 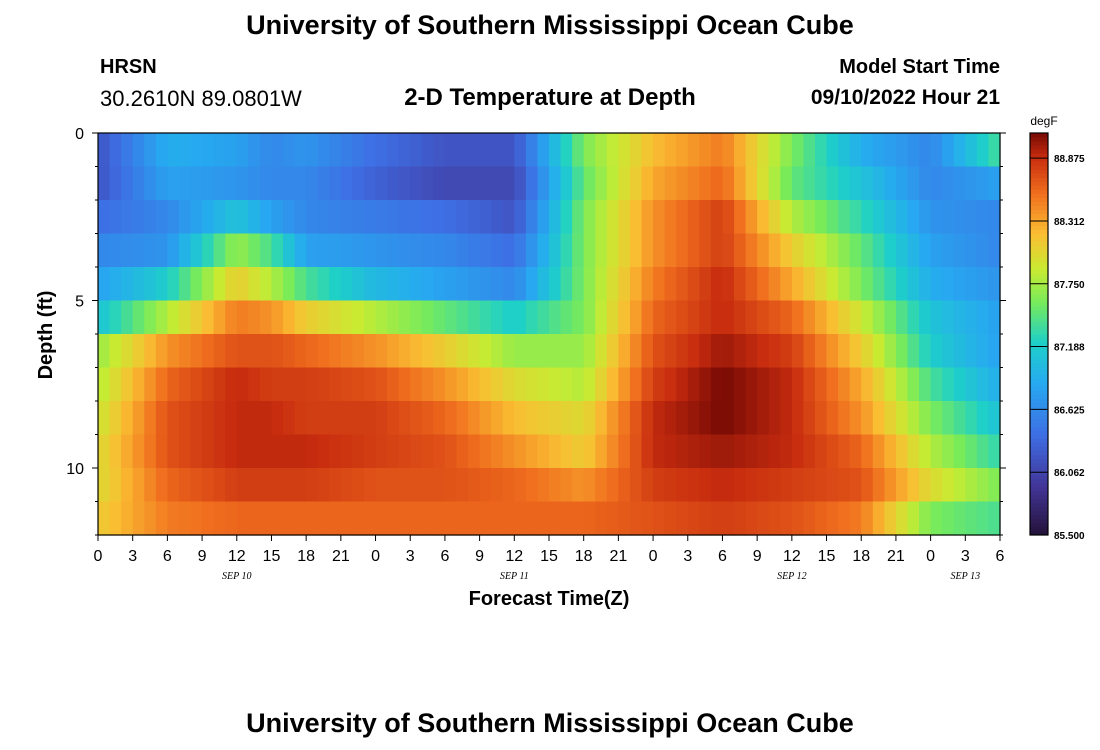 What do you see at coordinates (514, 556) in the screenshot?
I see `x-tick-label: 12` at bounding box center [514, 556].